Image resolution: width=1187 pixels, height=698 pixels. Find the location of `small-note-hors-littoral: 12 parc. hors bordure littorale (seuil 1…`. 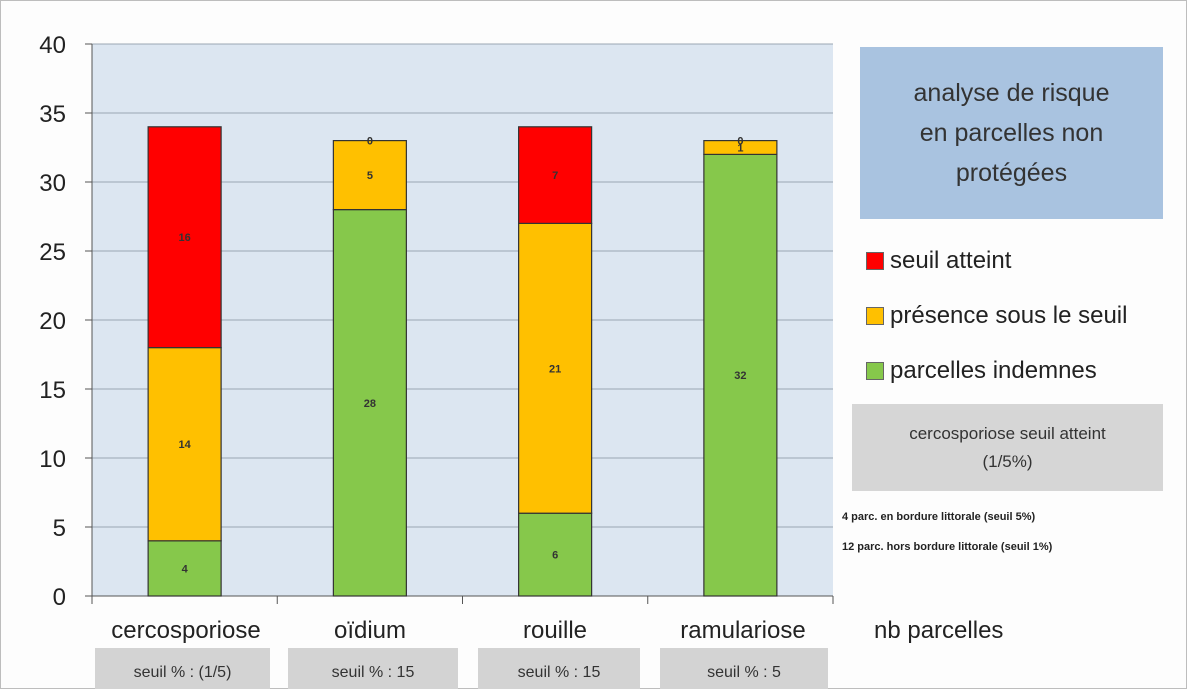

small-note-hors-littoral: 12 parc. hors bordure littorale (seuil 1… is located at coordinates (947, 547).